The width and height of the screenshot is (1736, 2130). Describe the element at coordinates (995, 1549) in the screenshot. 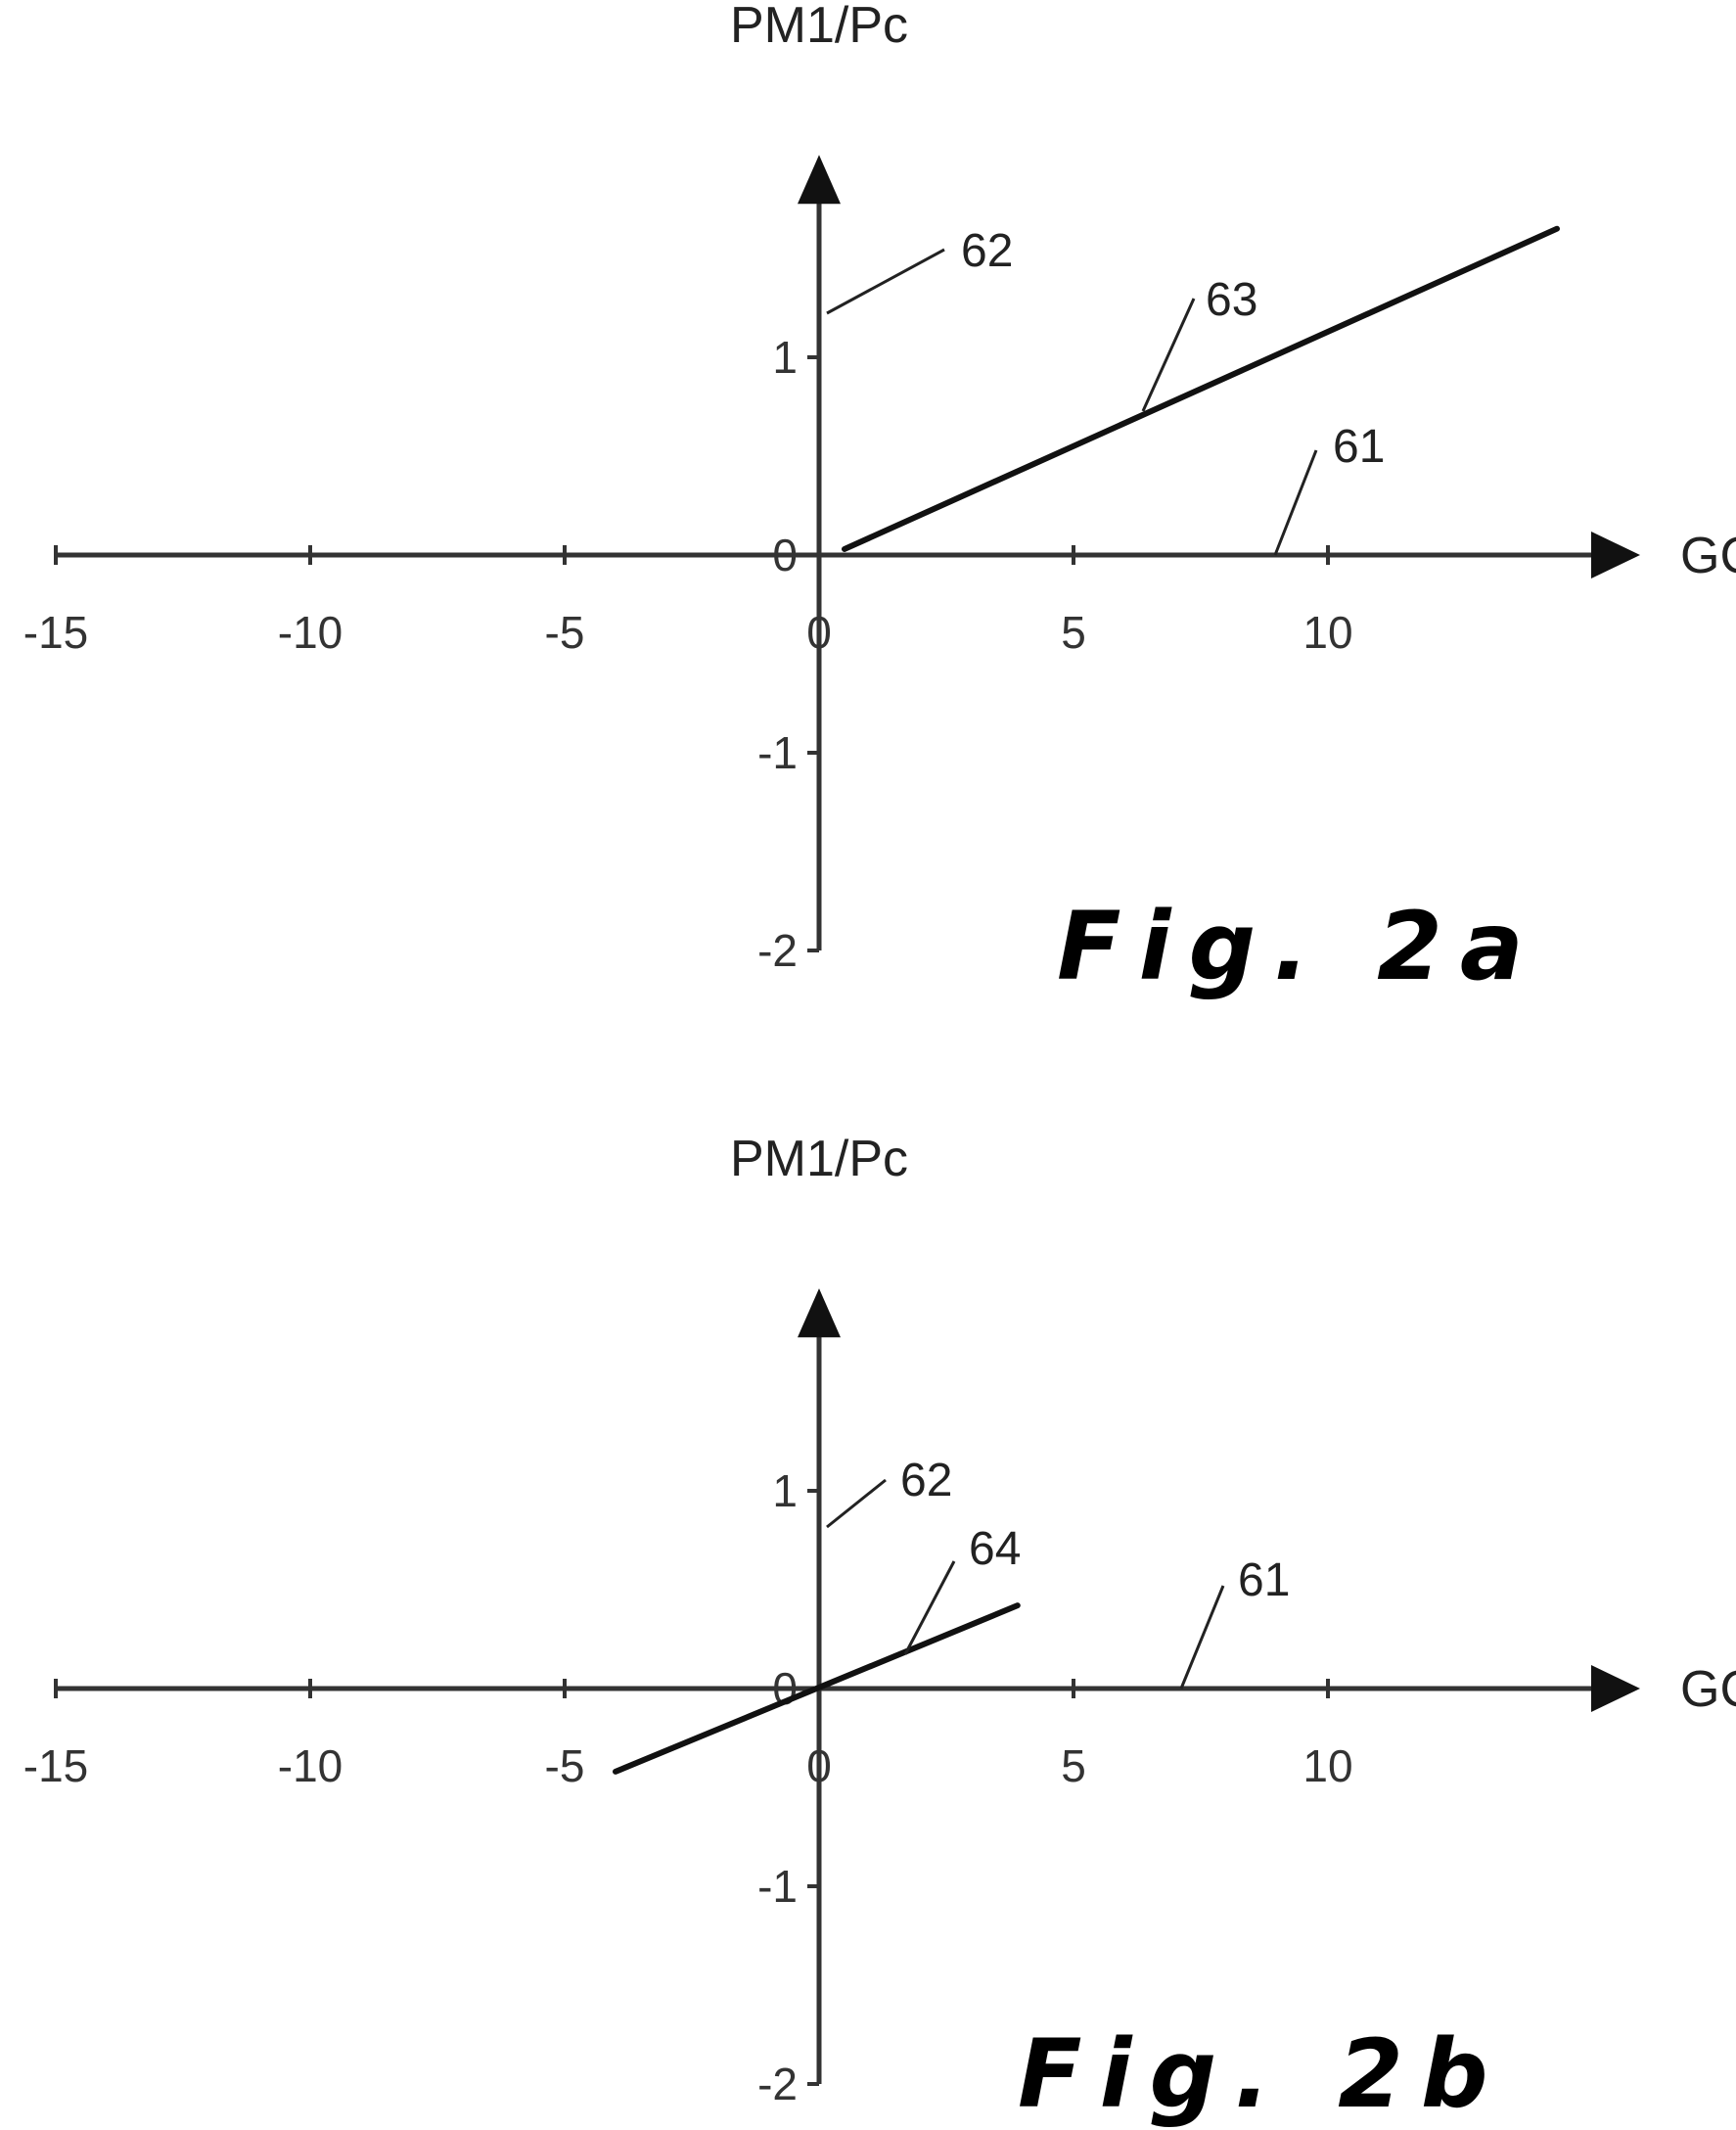

I see `reference-numeral-64: 64` at that location.